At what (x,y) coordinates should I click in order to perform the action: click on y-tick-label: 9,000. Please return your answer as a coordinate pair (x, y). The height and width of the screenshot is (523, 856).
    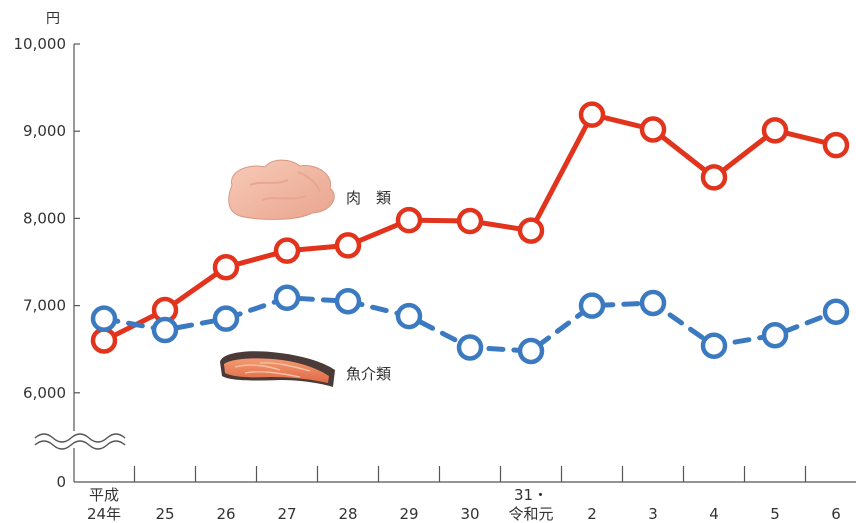
    Looking at the image, I should click on (44, 131).